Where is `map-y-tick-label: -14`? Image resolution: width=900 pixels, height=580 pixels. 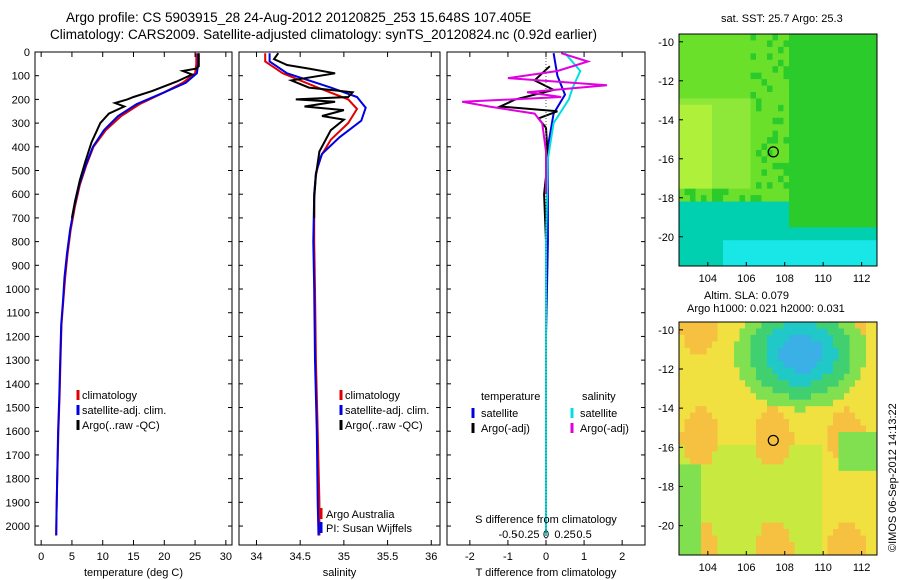
map-y-tick-label: -14 is located at coordinates (666, 121).